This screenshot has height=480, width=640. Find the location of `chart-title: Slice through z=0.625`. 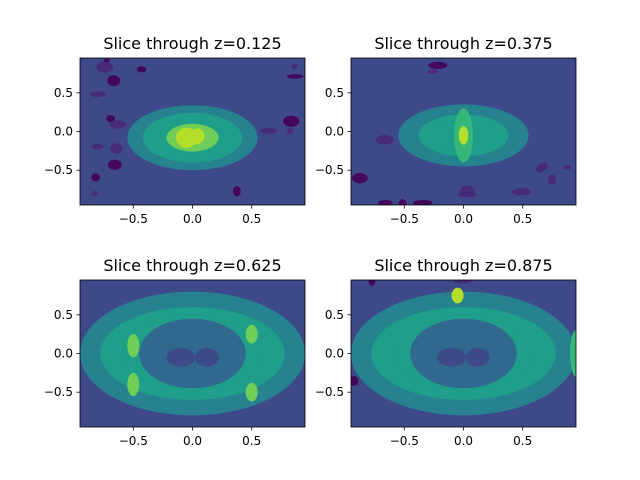

chart-title: Slice through z=0.625 is located at coordinates (192, 265).